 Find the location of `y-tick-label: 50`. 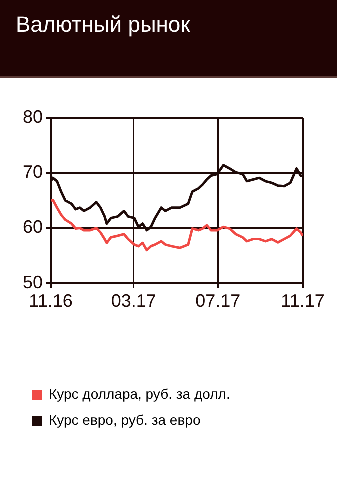

y-tick-label: 50 is located at coordinates (33, 282).